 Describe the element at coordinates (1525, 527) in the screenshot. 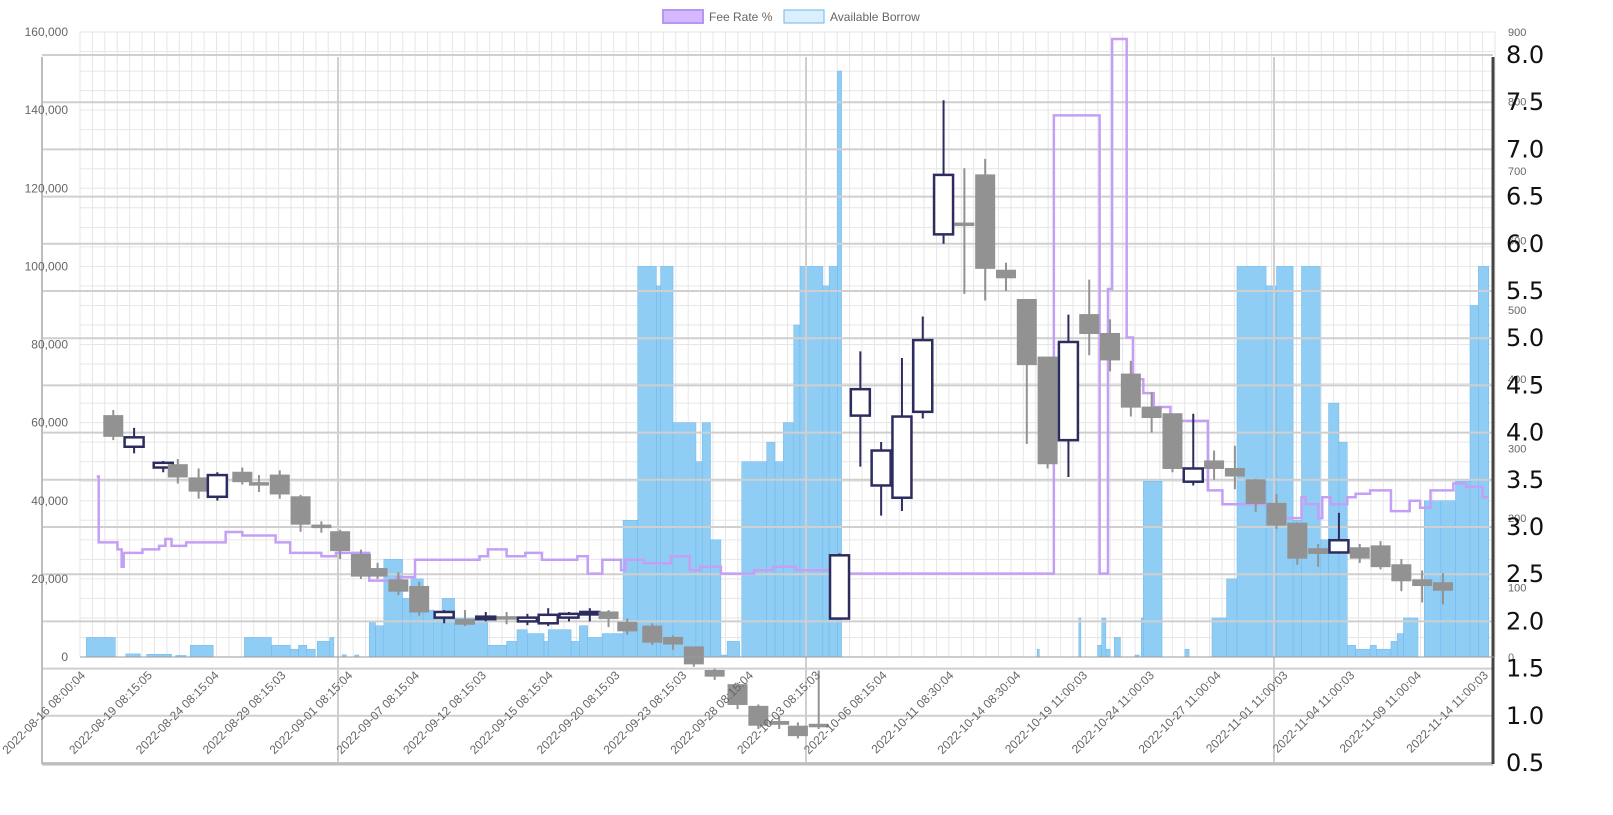

I see `y-tick-label-price: 3.0` at that location.